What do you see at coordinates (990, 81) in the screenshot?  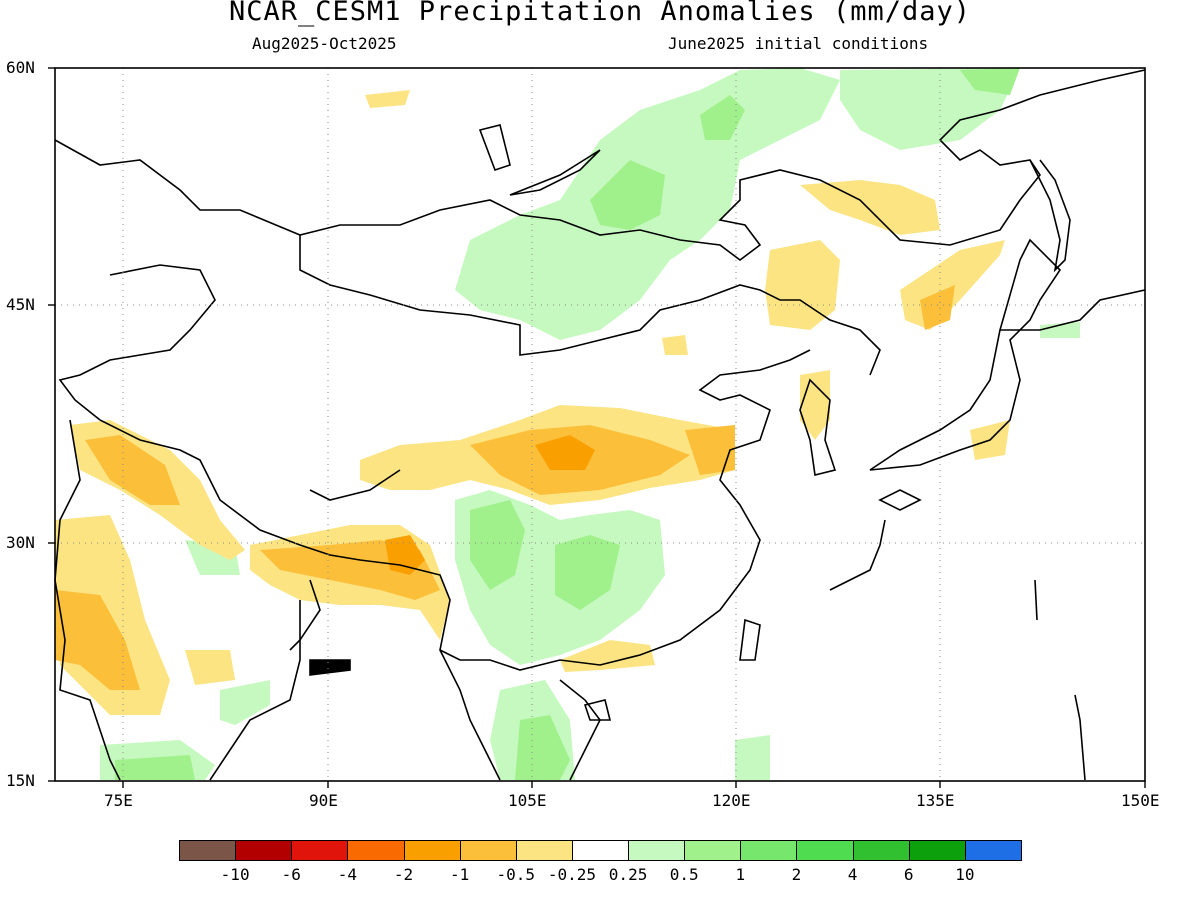 I see `wet-region-northeast-core` at bounding box center [990, 81].